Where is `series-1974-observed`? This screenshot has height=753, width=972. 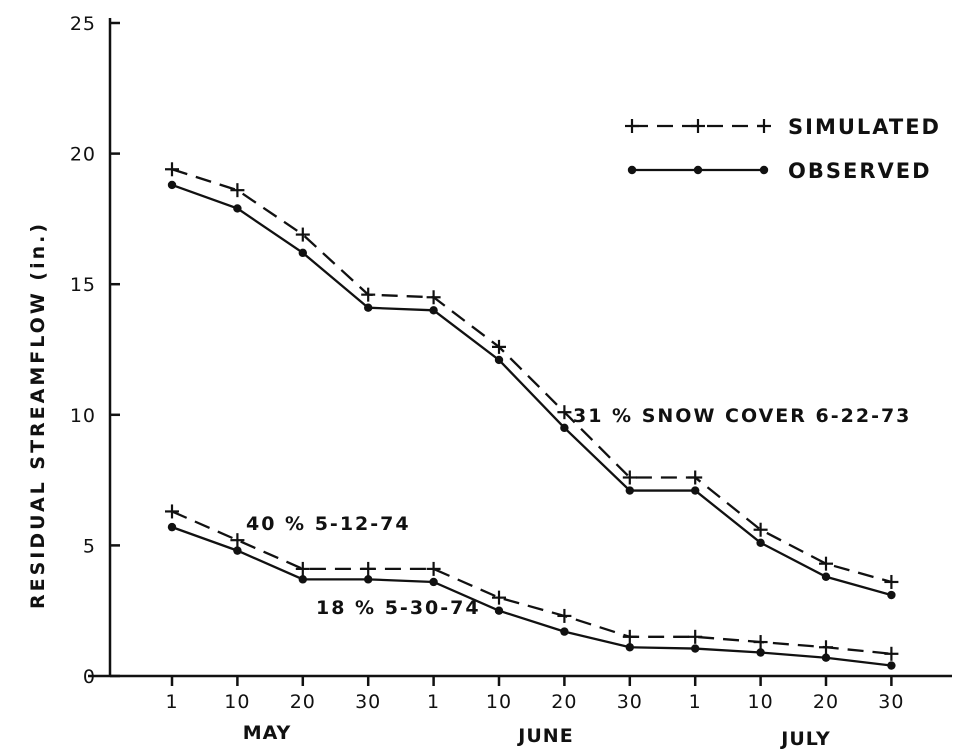
series-1974-observed is located at coordinates (531, 596).